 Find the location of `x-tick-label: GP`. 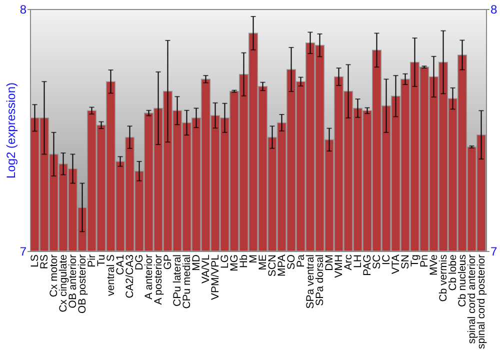

x-tick-label: GP is located at coordinates (168, 262).